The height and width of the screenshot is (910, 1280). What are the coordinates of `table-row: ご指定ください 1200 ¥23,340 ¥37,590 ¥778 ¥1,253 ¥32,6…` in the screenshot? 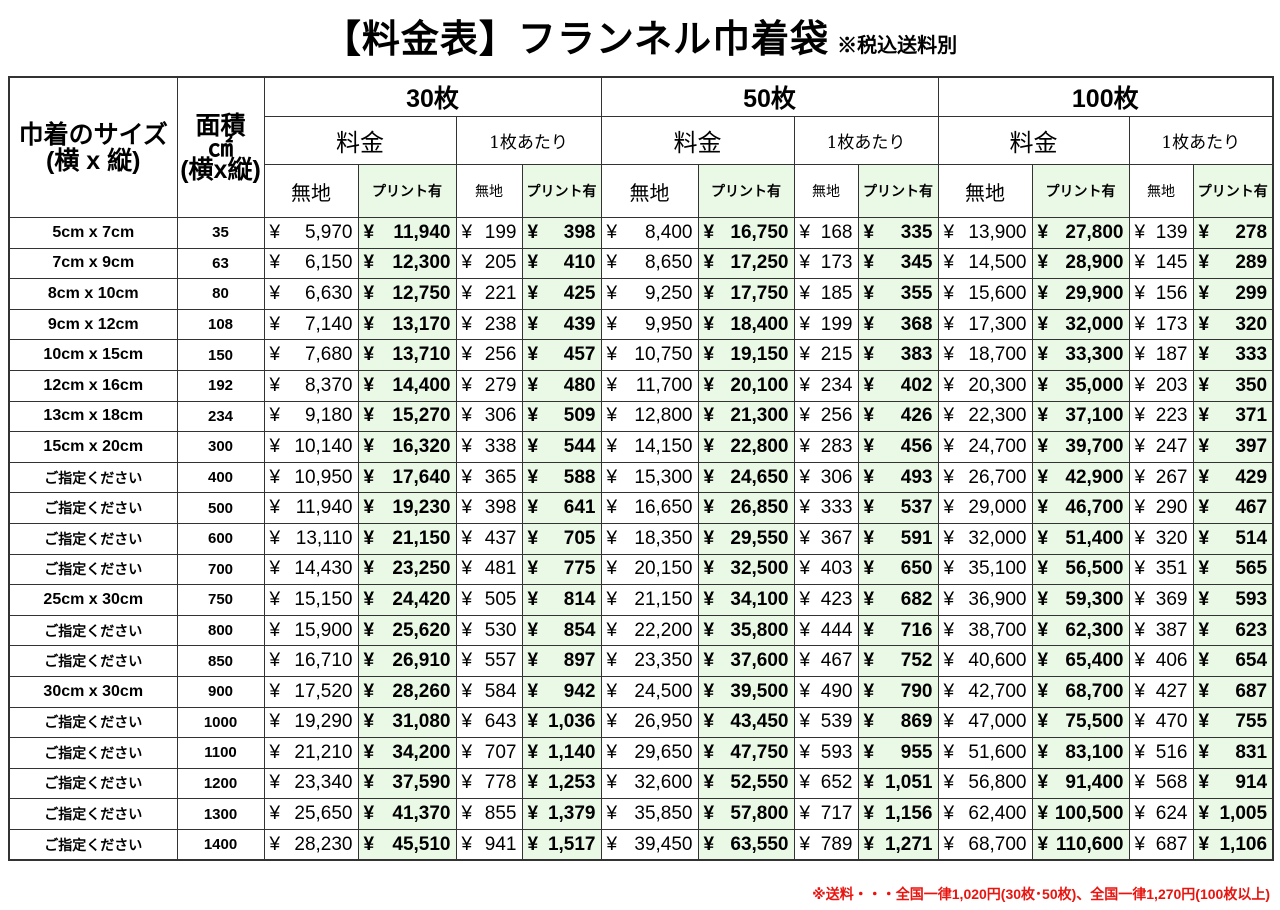 It's located at (641, 783).